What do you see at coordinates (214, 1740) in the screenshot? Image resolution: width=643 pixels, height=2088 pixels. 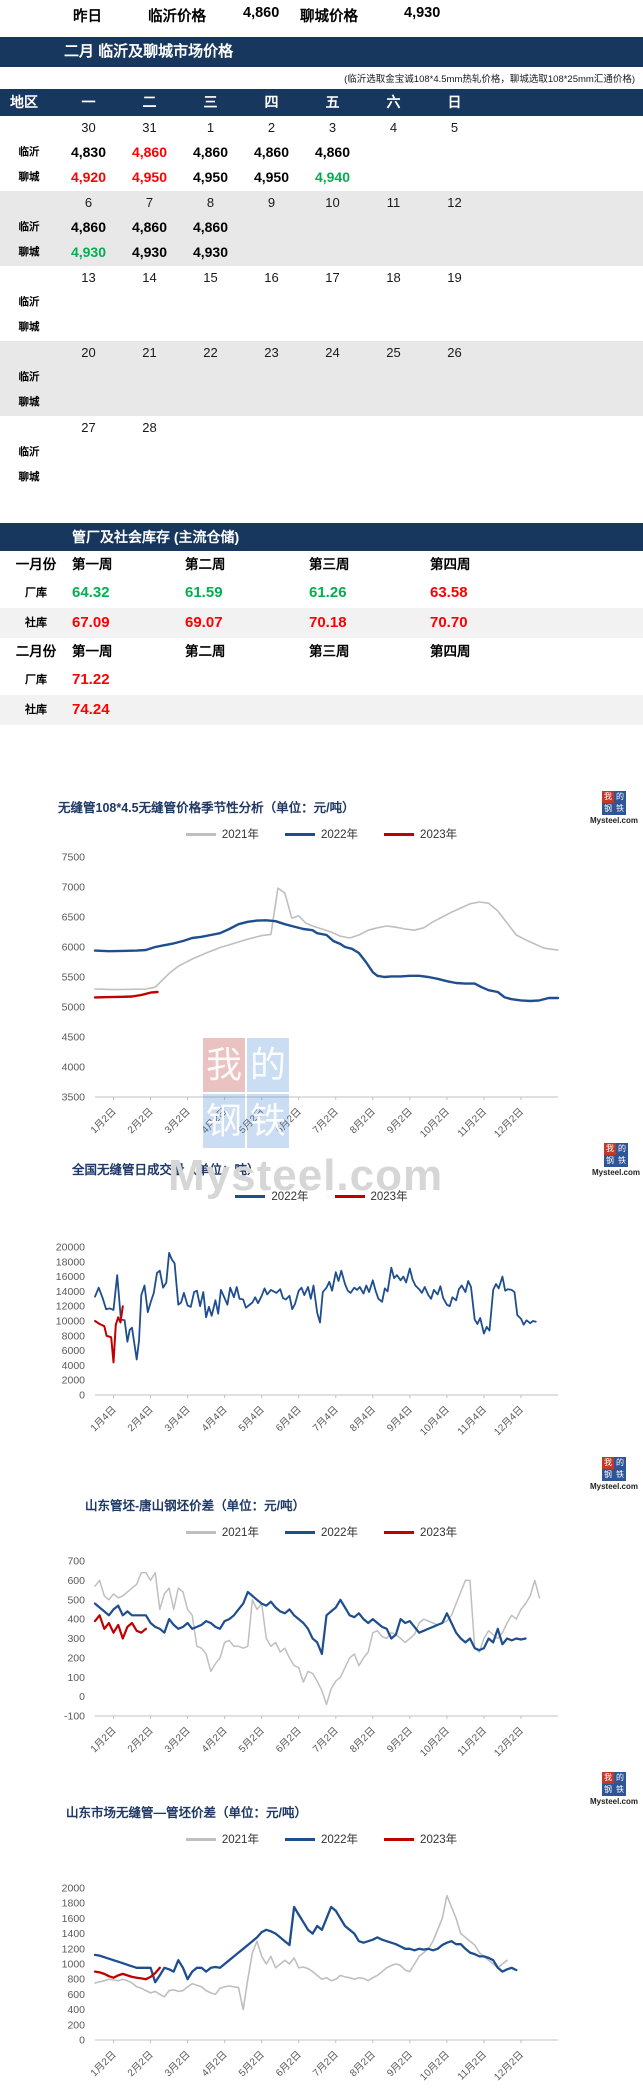 I see `svg-text: 4月2日` at bounding box center [214, 1740].